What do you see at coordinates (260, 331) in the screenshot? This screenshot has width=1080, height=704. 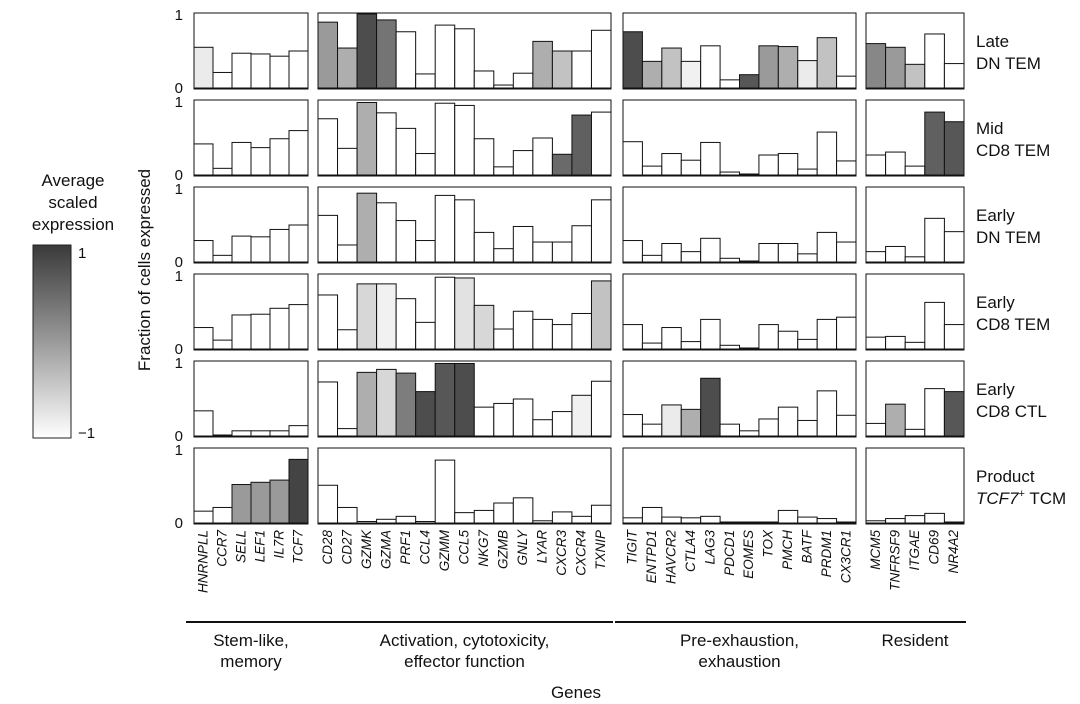 I see `bar-lef1` at bounding box center [260, 331].